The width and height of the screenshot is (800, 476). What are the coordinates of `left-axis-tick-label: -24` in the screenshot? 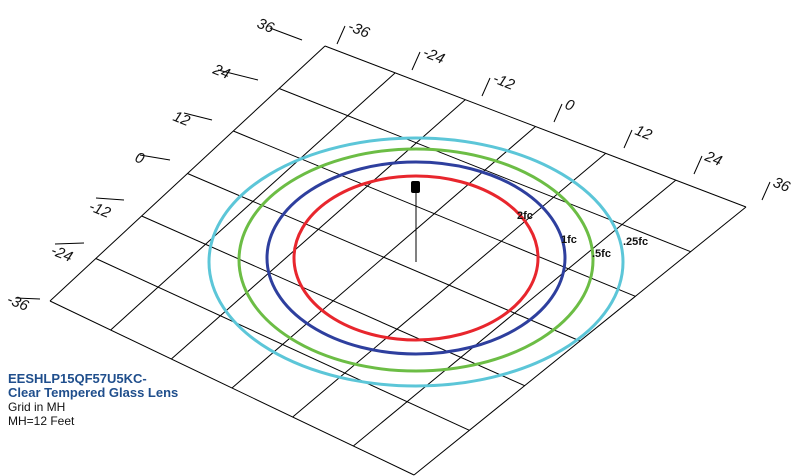 It's located at (62, 254).